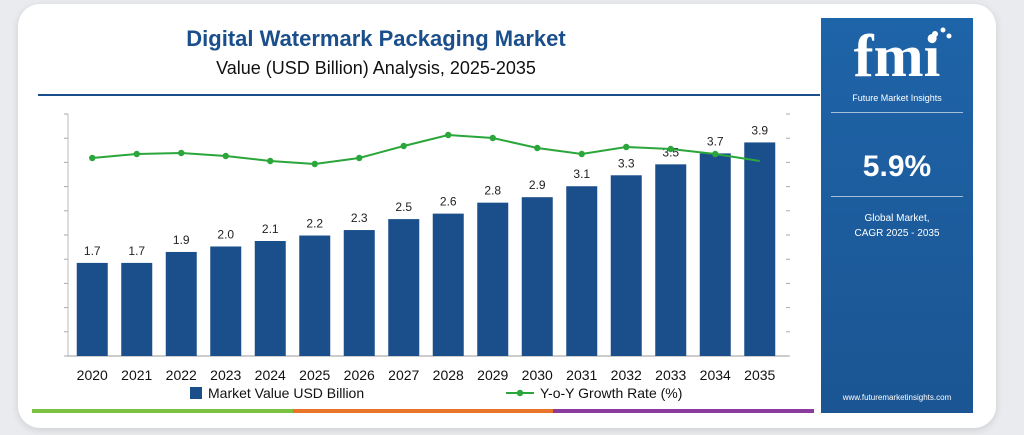 The image size is (1024, 435). What do you see at coordinates (426, 149) in the screenshot?
I see `growth-line` at bounding box center [426, 149].